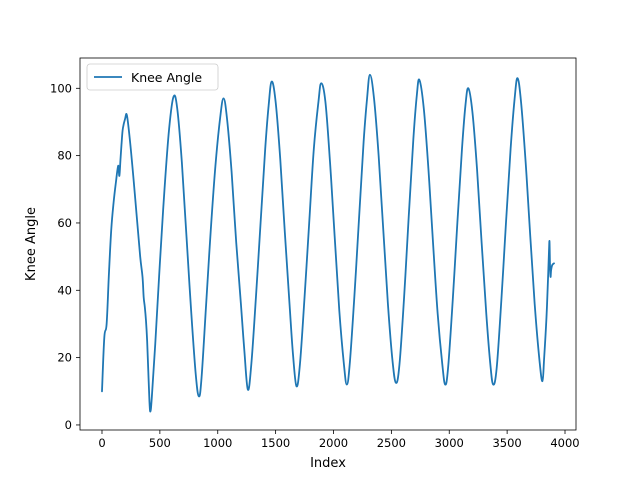 This screenshot has height=484, width=640. What do you see at coordinates (64, 358) in the screenshot?
I see `y-tick-label: 20` at bounding box center [64, 358].